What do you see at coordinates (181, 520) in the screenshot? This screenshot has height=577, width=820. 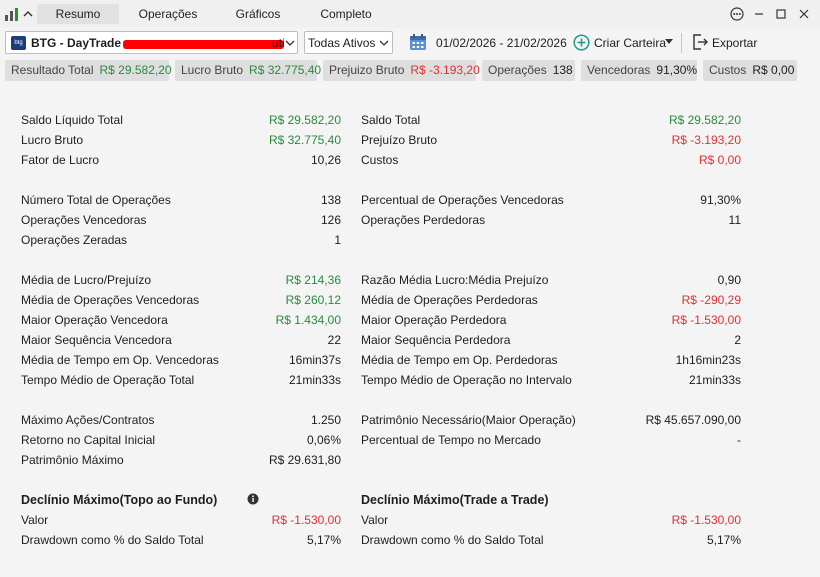 I see `stat-declinio-valor: Valor R$ -1.530,00` at bounding box center [181, 520].